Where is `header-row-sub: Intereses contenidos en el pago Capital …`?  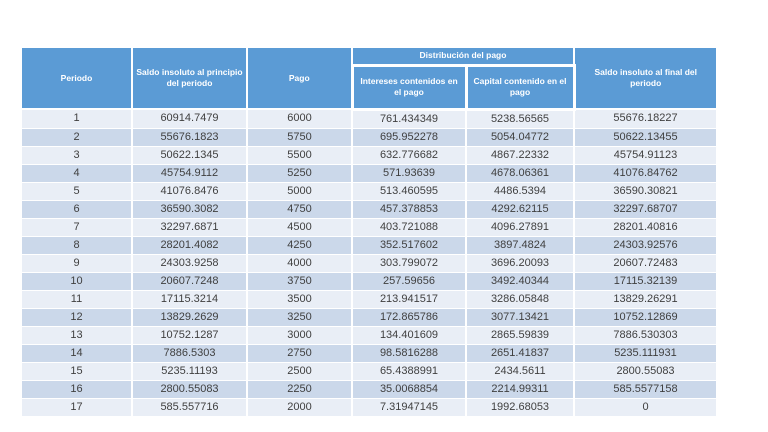 header-row-sub: Intereses contenidos en el pago Capital … is located at coordinates (369, 87).